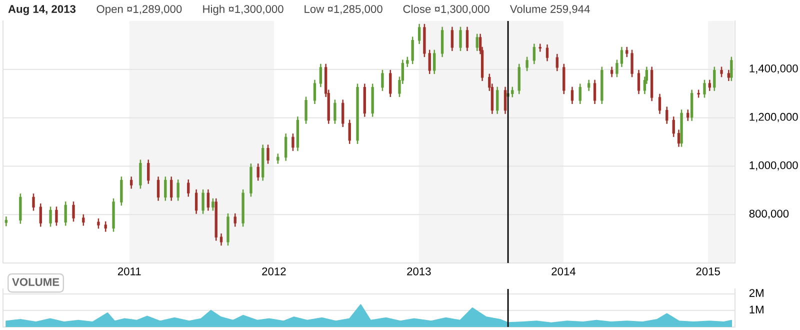 This screenshot has width=800, height=330. I want to click on x-tick-label: 2012, so click(274, 271).